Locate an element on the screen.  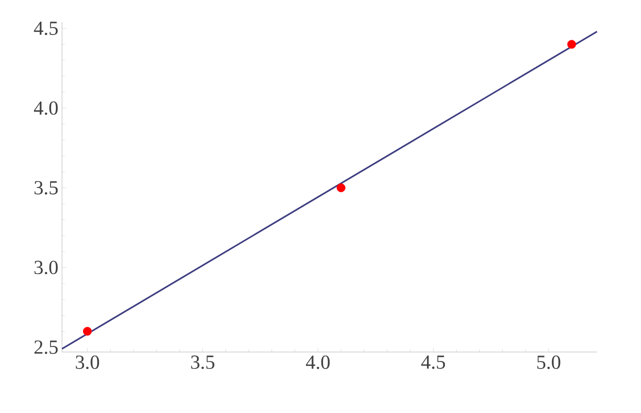
x-tick-label: 5.0 is located at coordinates (548, 363).